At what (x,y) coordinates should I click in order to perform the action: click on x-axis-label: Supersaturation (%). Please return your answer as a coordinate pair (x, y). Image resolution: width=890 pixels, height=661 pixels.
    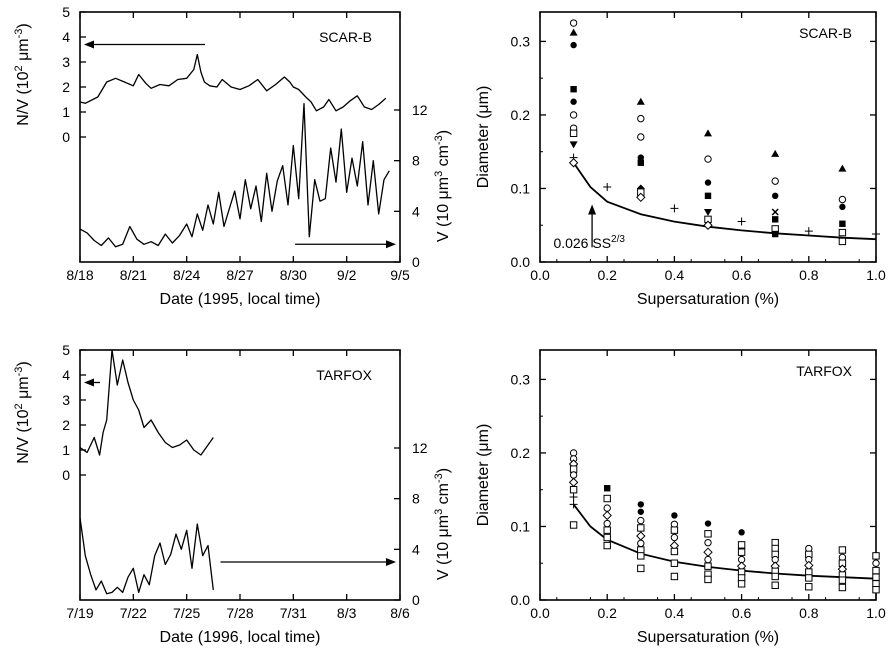
    Looking at the image, I should click on (708, 299).